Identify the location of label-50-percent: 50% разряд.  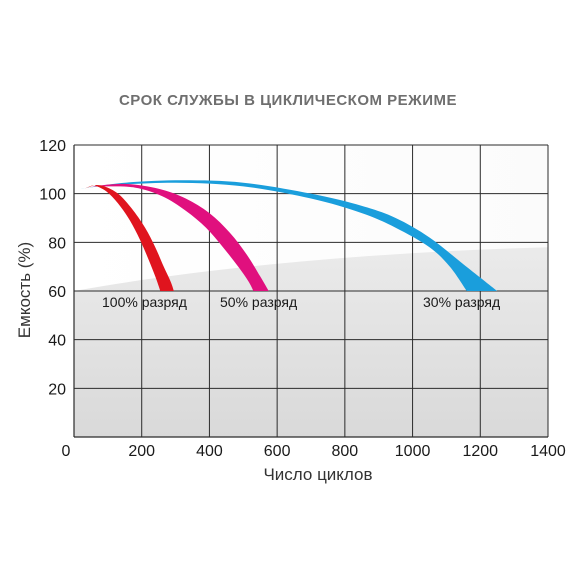
(258, 302).